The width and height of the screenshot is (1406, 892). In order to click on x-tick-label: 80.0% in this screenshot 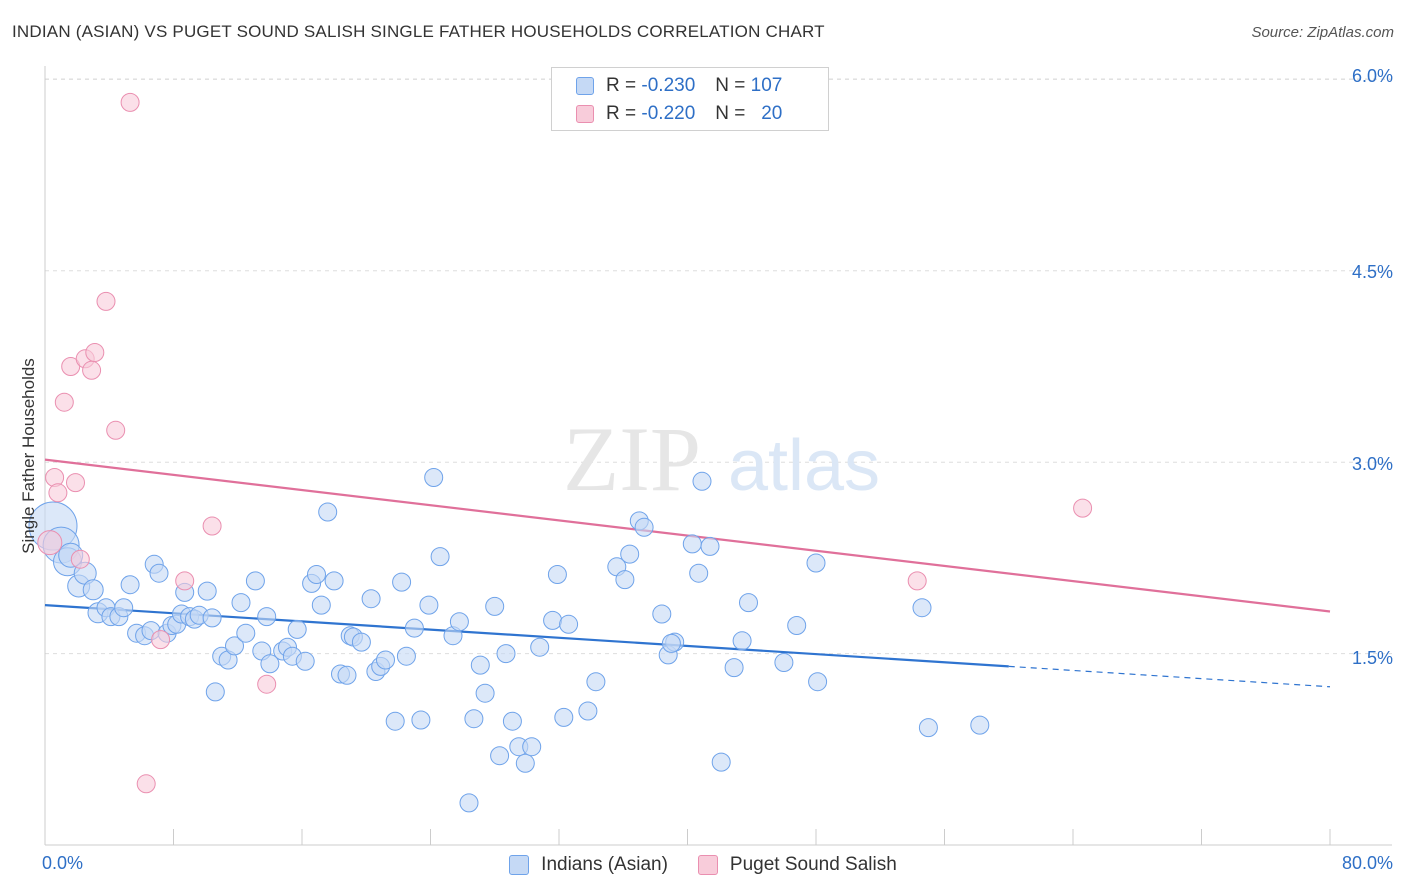, I will do `click(1367, 863)`.